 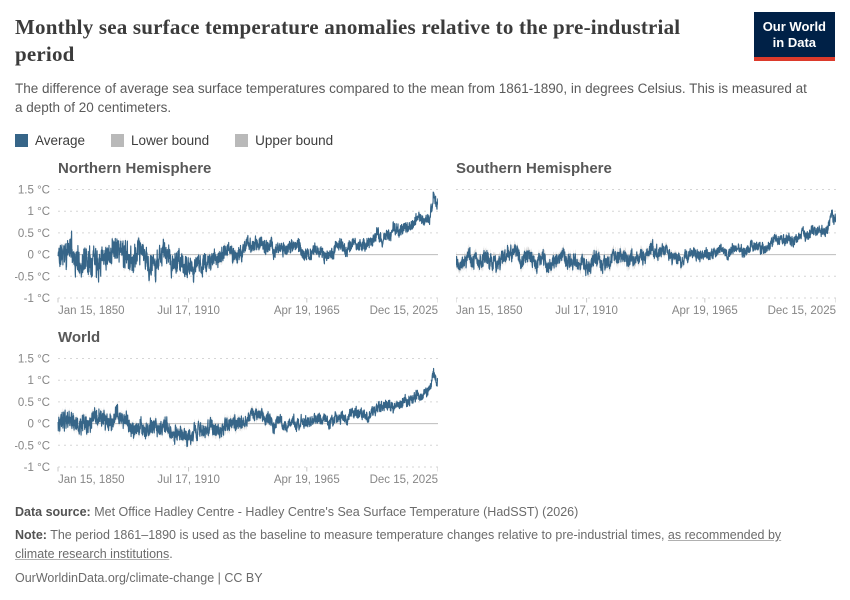 I want to click on owid-logo-line1: Our World, so click(x=794, y=26).